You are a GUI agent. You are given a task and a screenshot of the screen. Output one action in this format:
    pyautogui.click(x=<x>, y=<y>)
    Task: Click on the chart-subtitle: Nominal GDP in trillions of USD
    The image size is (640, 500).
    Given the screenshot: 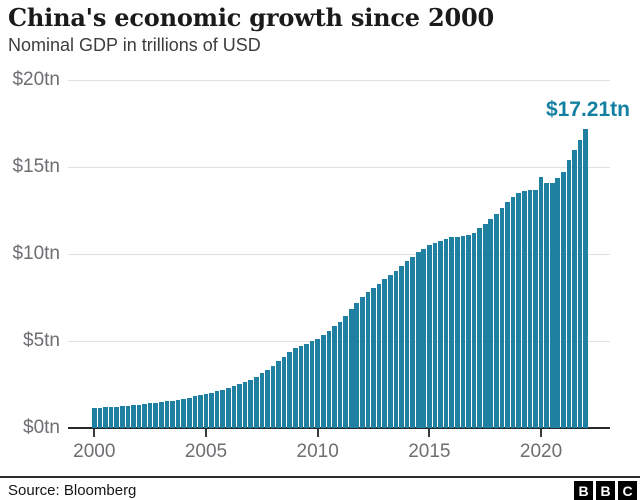 What is the action you would take?
    pyautogui.click(x=134, y=45)
    